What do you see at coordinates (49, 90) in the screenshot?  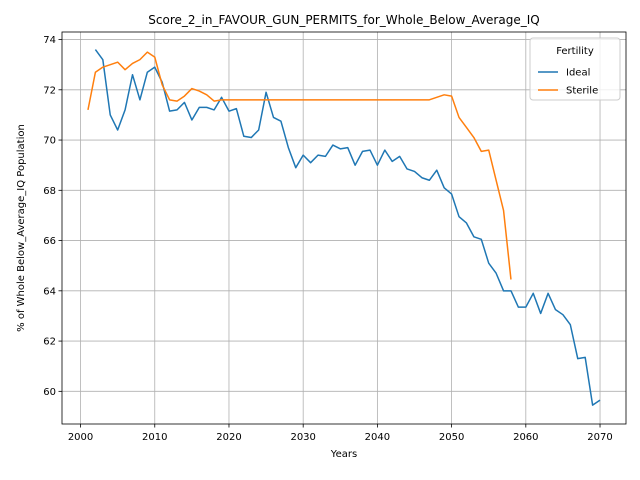 I see `y-tick-label: 72` at bounding box center [49, 90].